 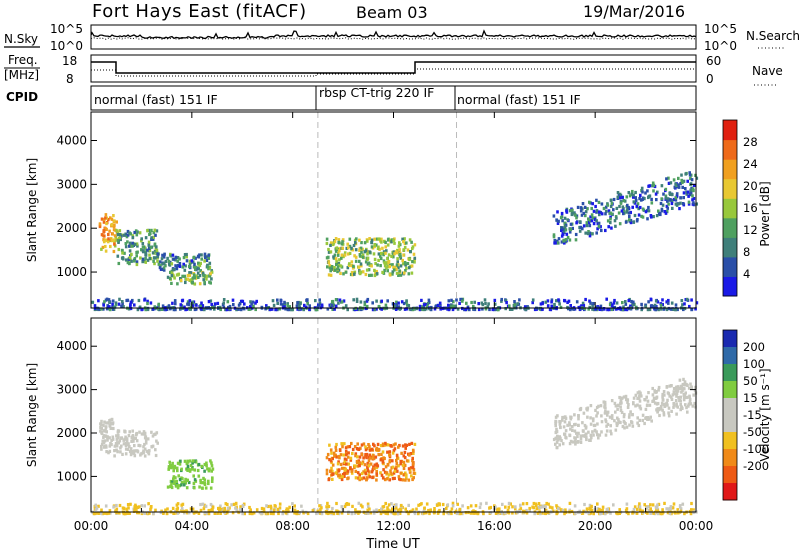 I want to click on power-ylabel: Slant Range [km], so click(x=32, y=210).